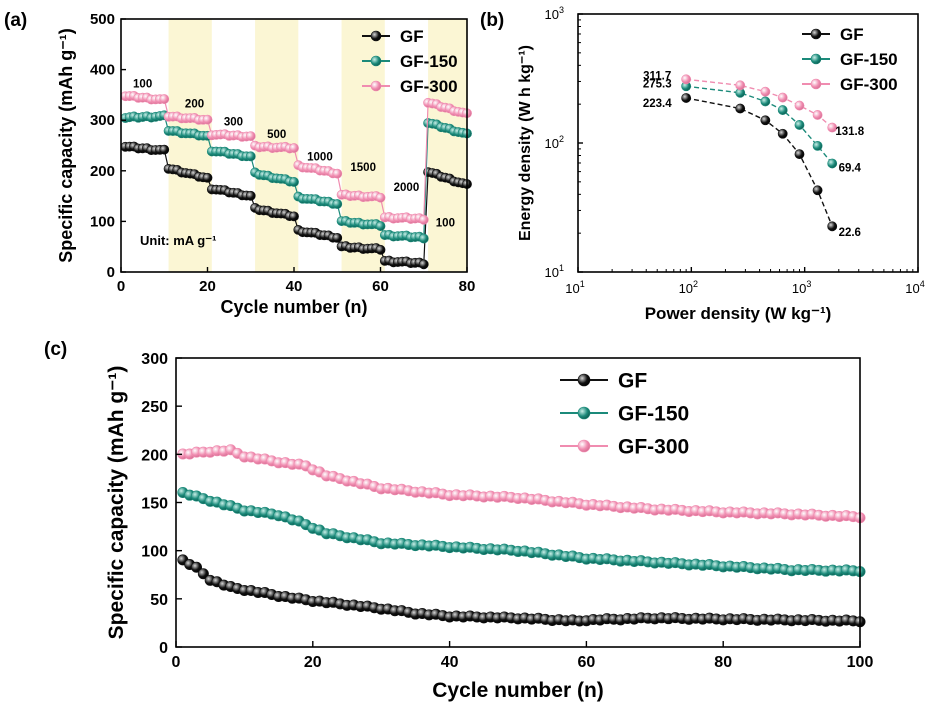 This screenshot has width=937, height=703. What do you see at coordinates (102, 70) in the screenshot?
I see `y-tick-label: 400` at bounding box center [102, 70].